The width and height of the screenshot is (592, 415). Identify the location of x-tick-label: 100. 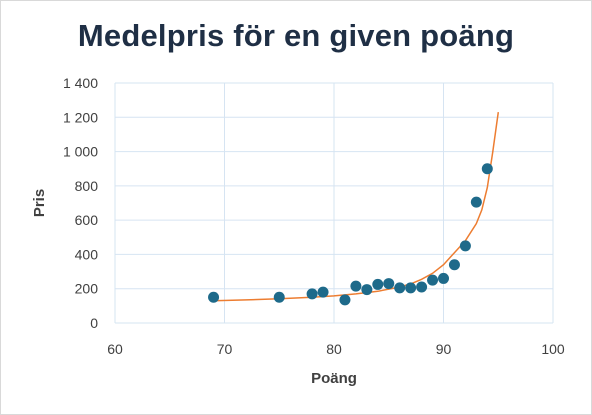
(553, 349).